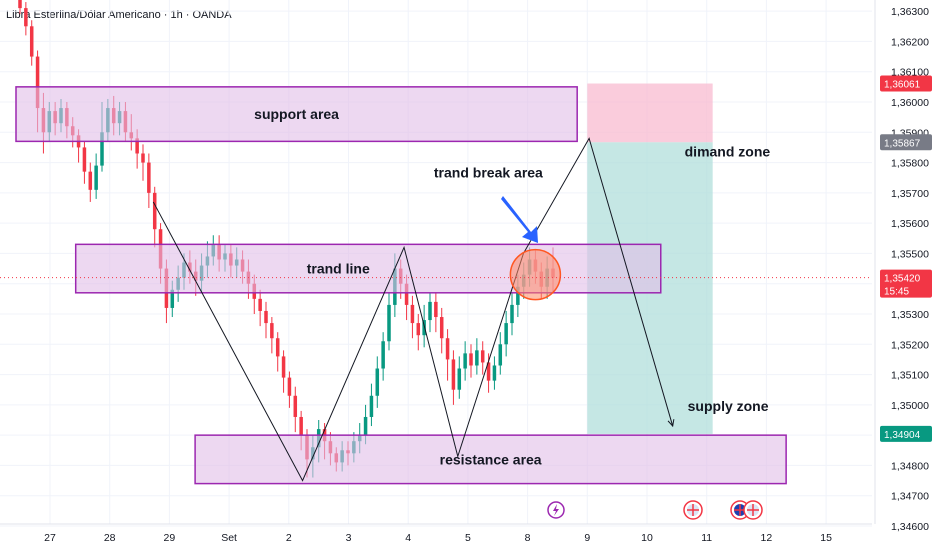  What do you see at coordinates (528, 538) in the screenshot?
I see `time-tick-label: 8` at bounding box center [528, 538].